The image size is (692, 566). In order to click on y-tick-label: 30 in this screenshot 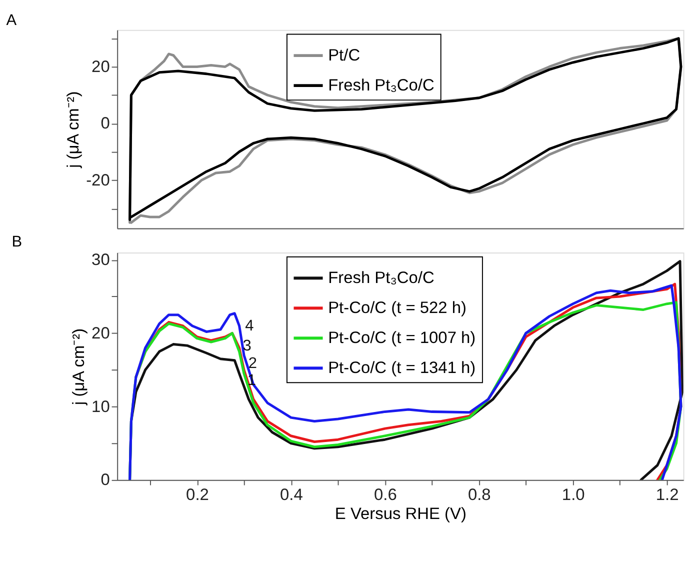, I will do `click(101, 260)`.